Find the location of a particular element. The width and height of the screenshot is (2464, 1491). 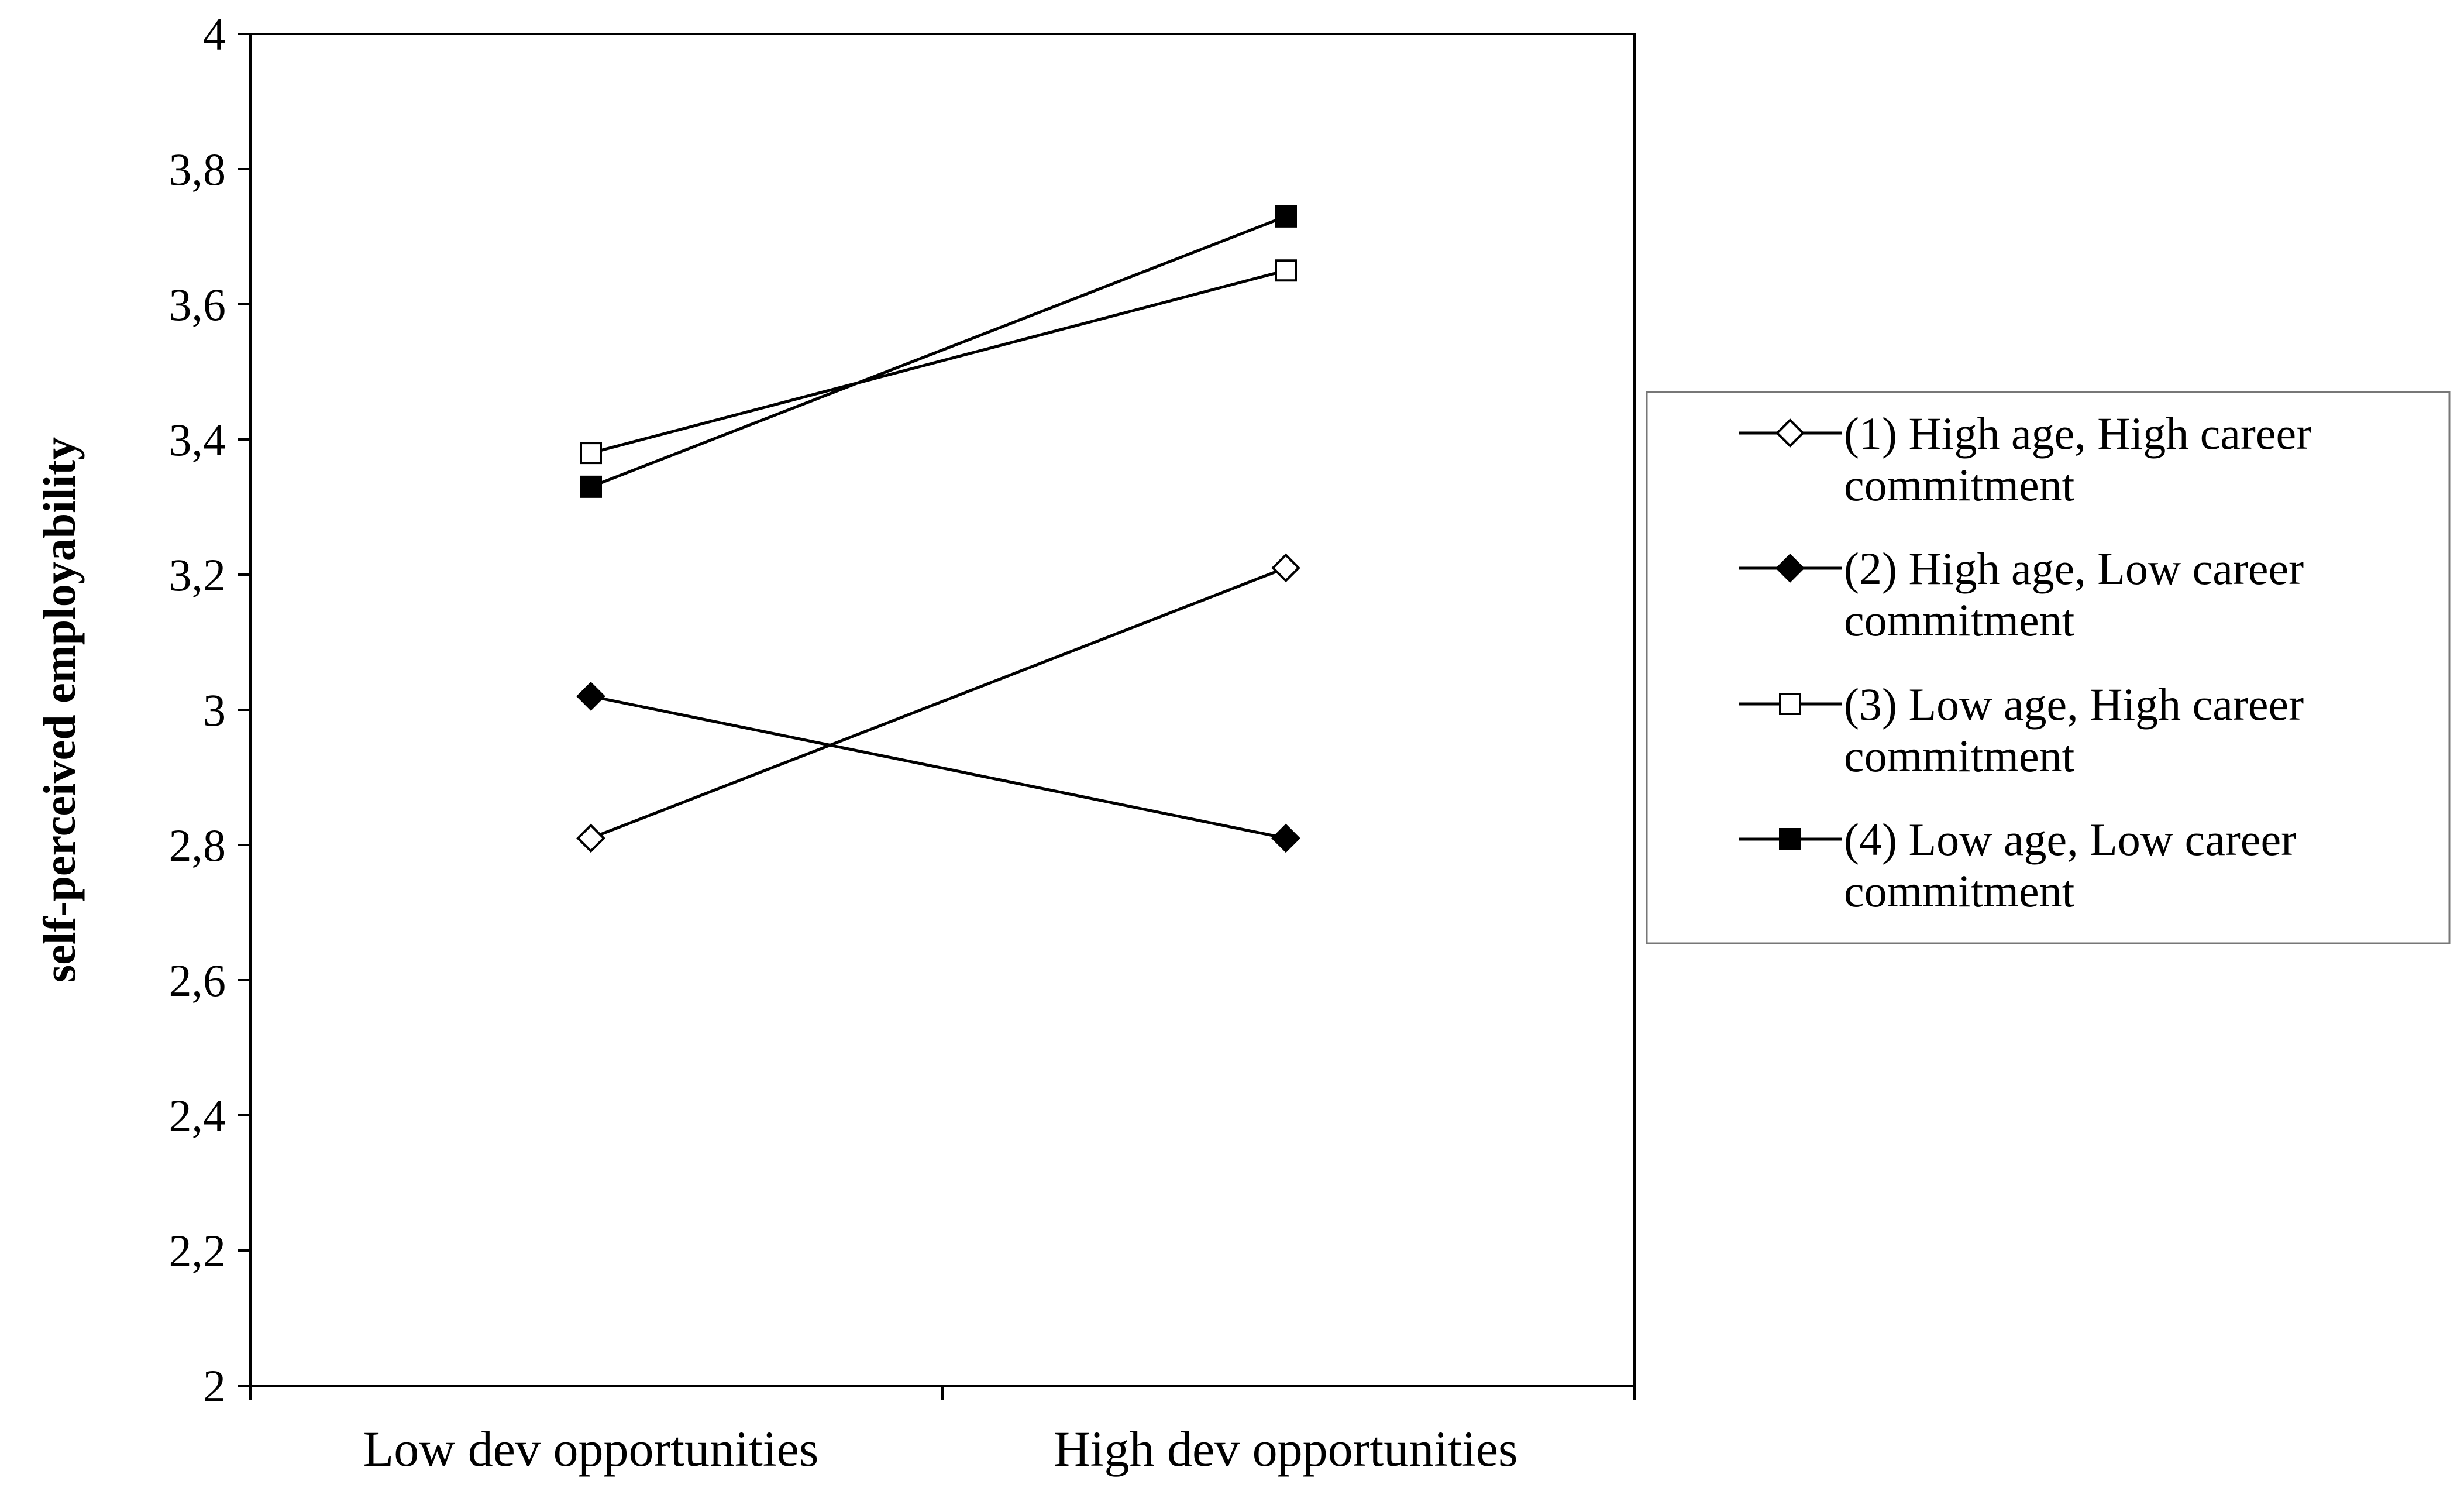

y-tick-label: 3,8 is located at coordinates (198, 169).